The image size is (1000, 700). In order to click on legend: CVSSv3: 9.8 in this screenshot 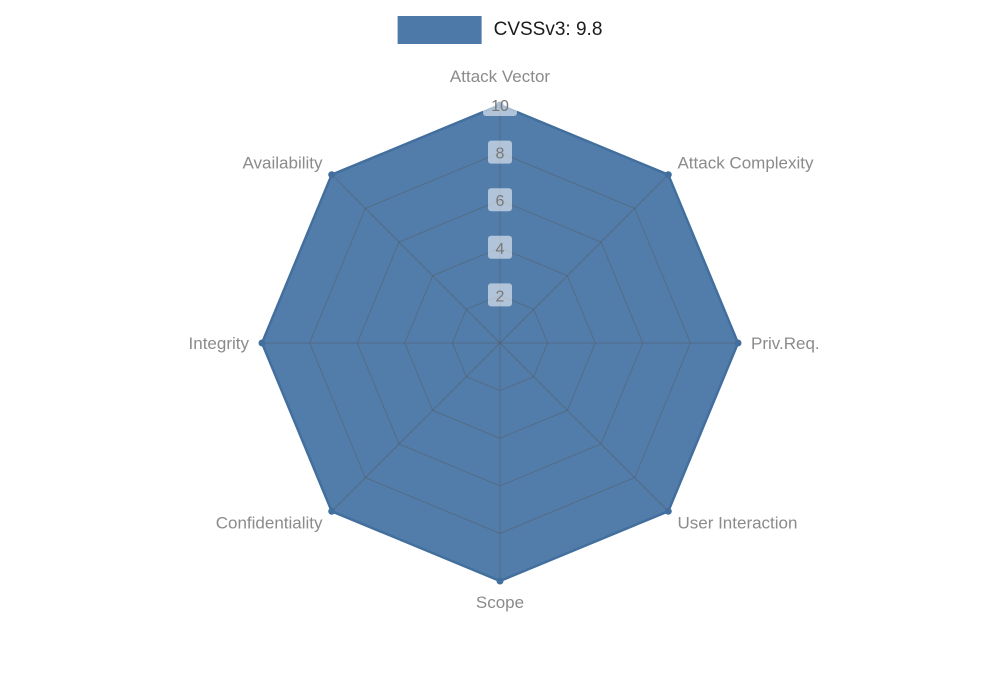, I will do `click(500, 30)`.